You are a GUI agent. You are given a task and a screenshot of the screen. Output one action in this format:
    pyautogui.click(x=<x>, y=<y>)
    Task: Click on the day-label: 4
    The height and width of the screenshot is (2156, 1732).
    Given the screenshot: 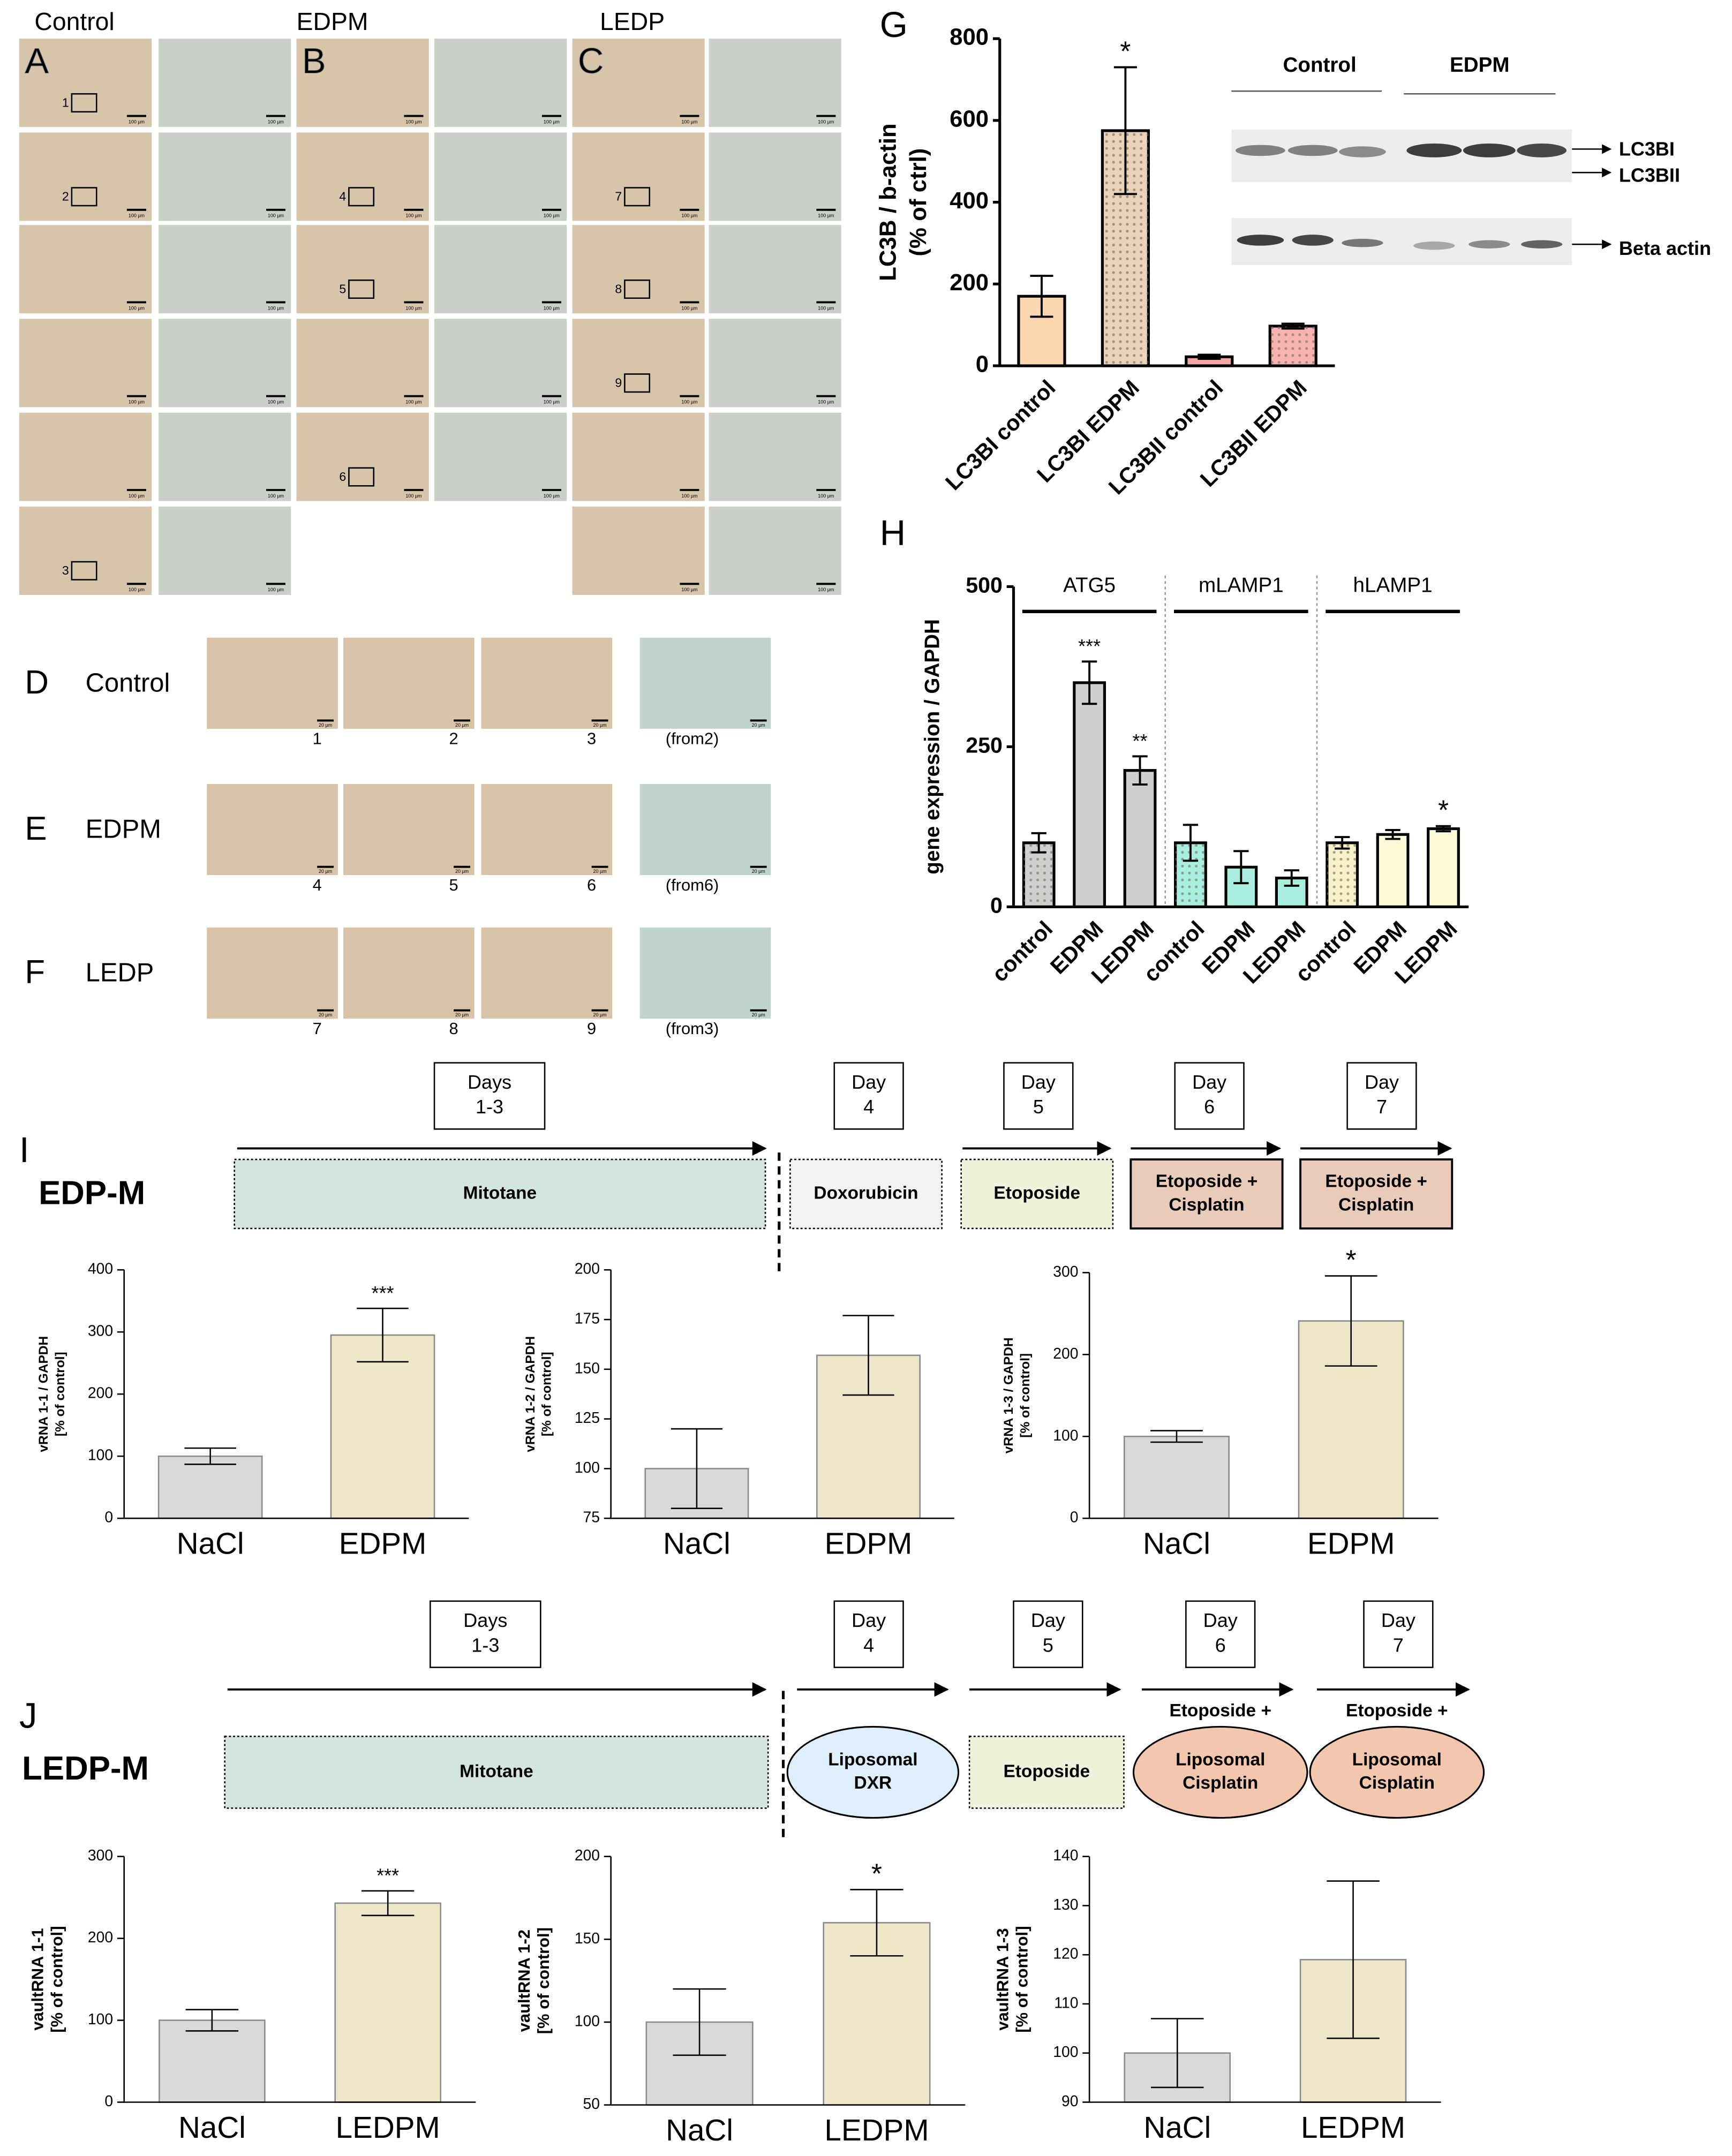 What is the action you would take?
    pyautogui.click(x=868, y=1645)
    